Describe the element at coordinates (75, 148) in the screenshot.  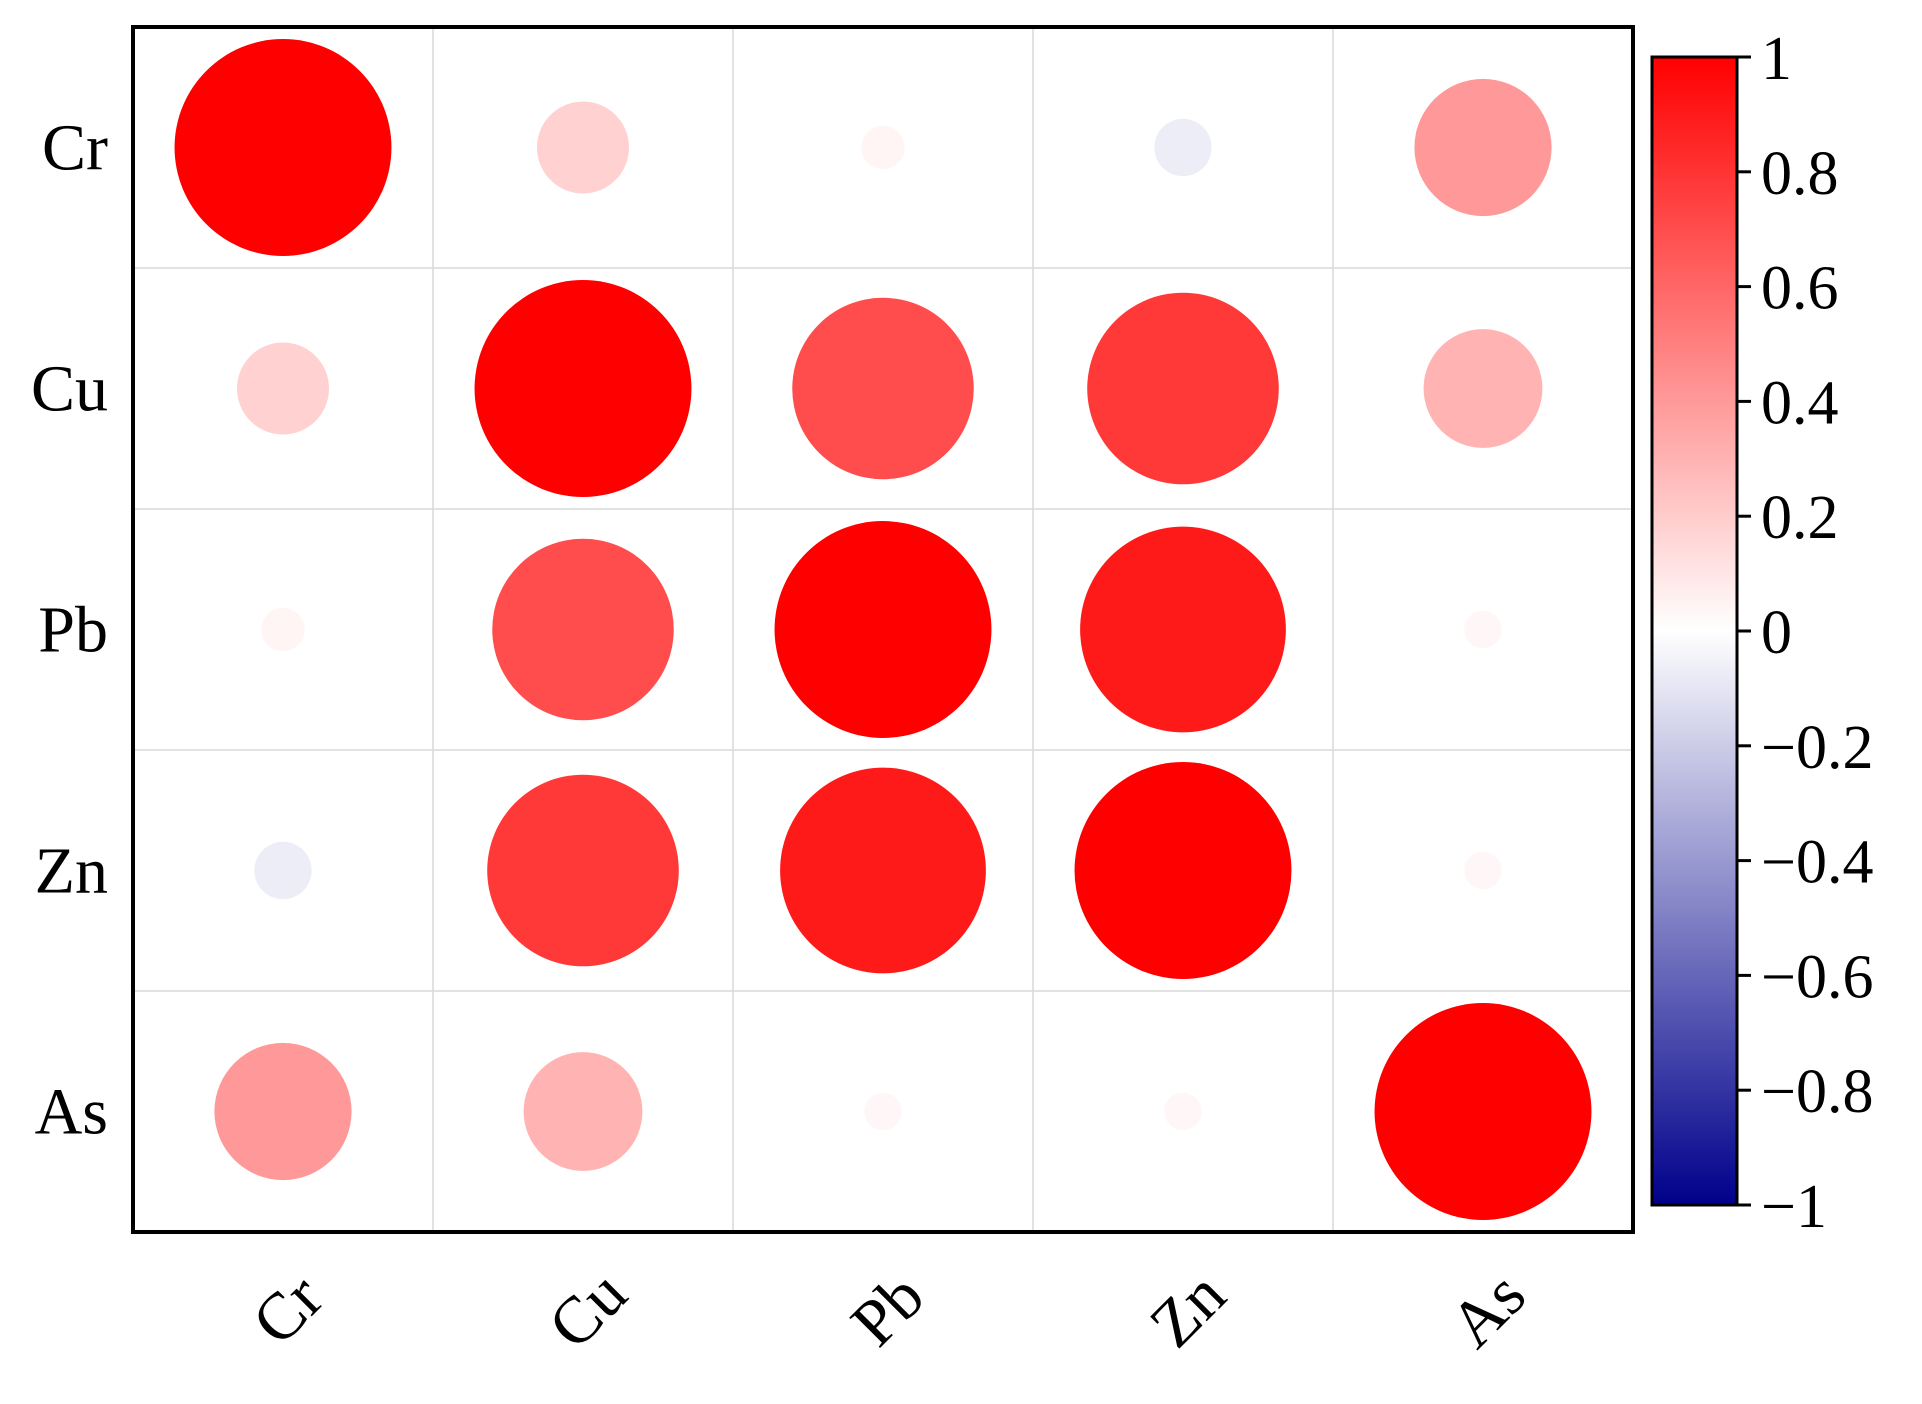
I see `y-tick-label-cr: Cr` at that location.